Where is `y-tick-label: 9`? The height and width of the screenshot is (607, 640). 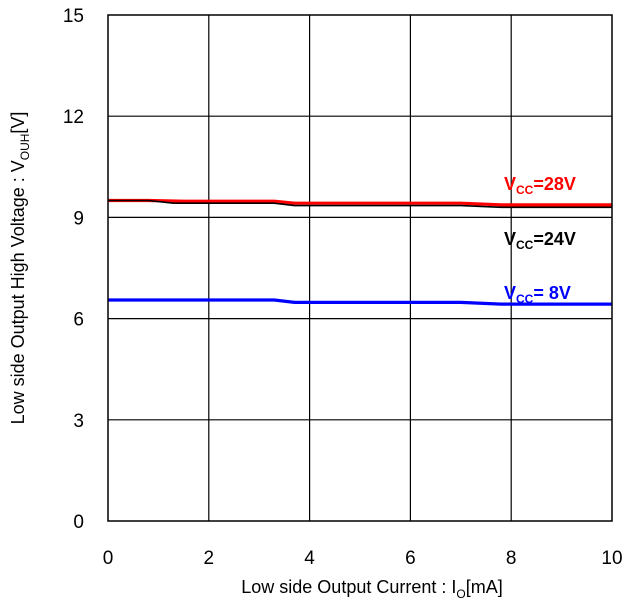 y-tick-label: 9 is located at coordinates (78, 218).